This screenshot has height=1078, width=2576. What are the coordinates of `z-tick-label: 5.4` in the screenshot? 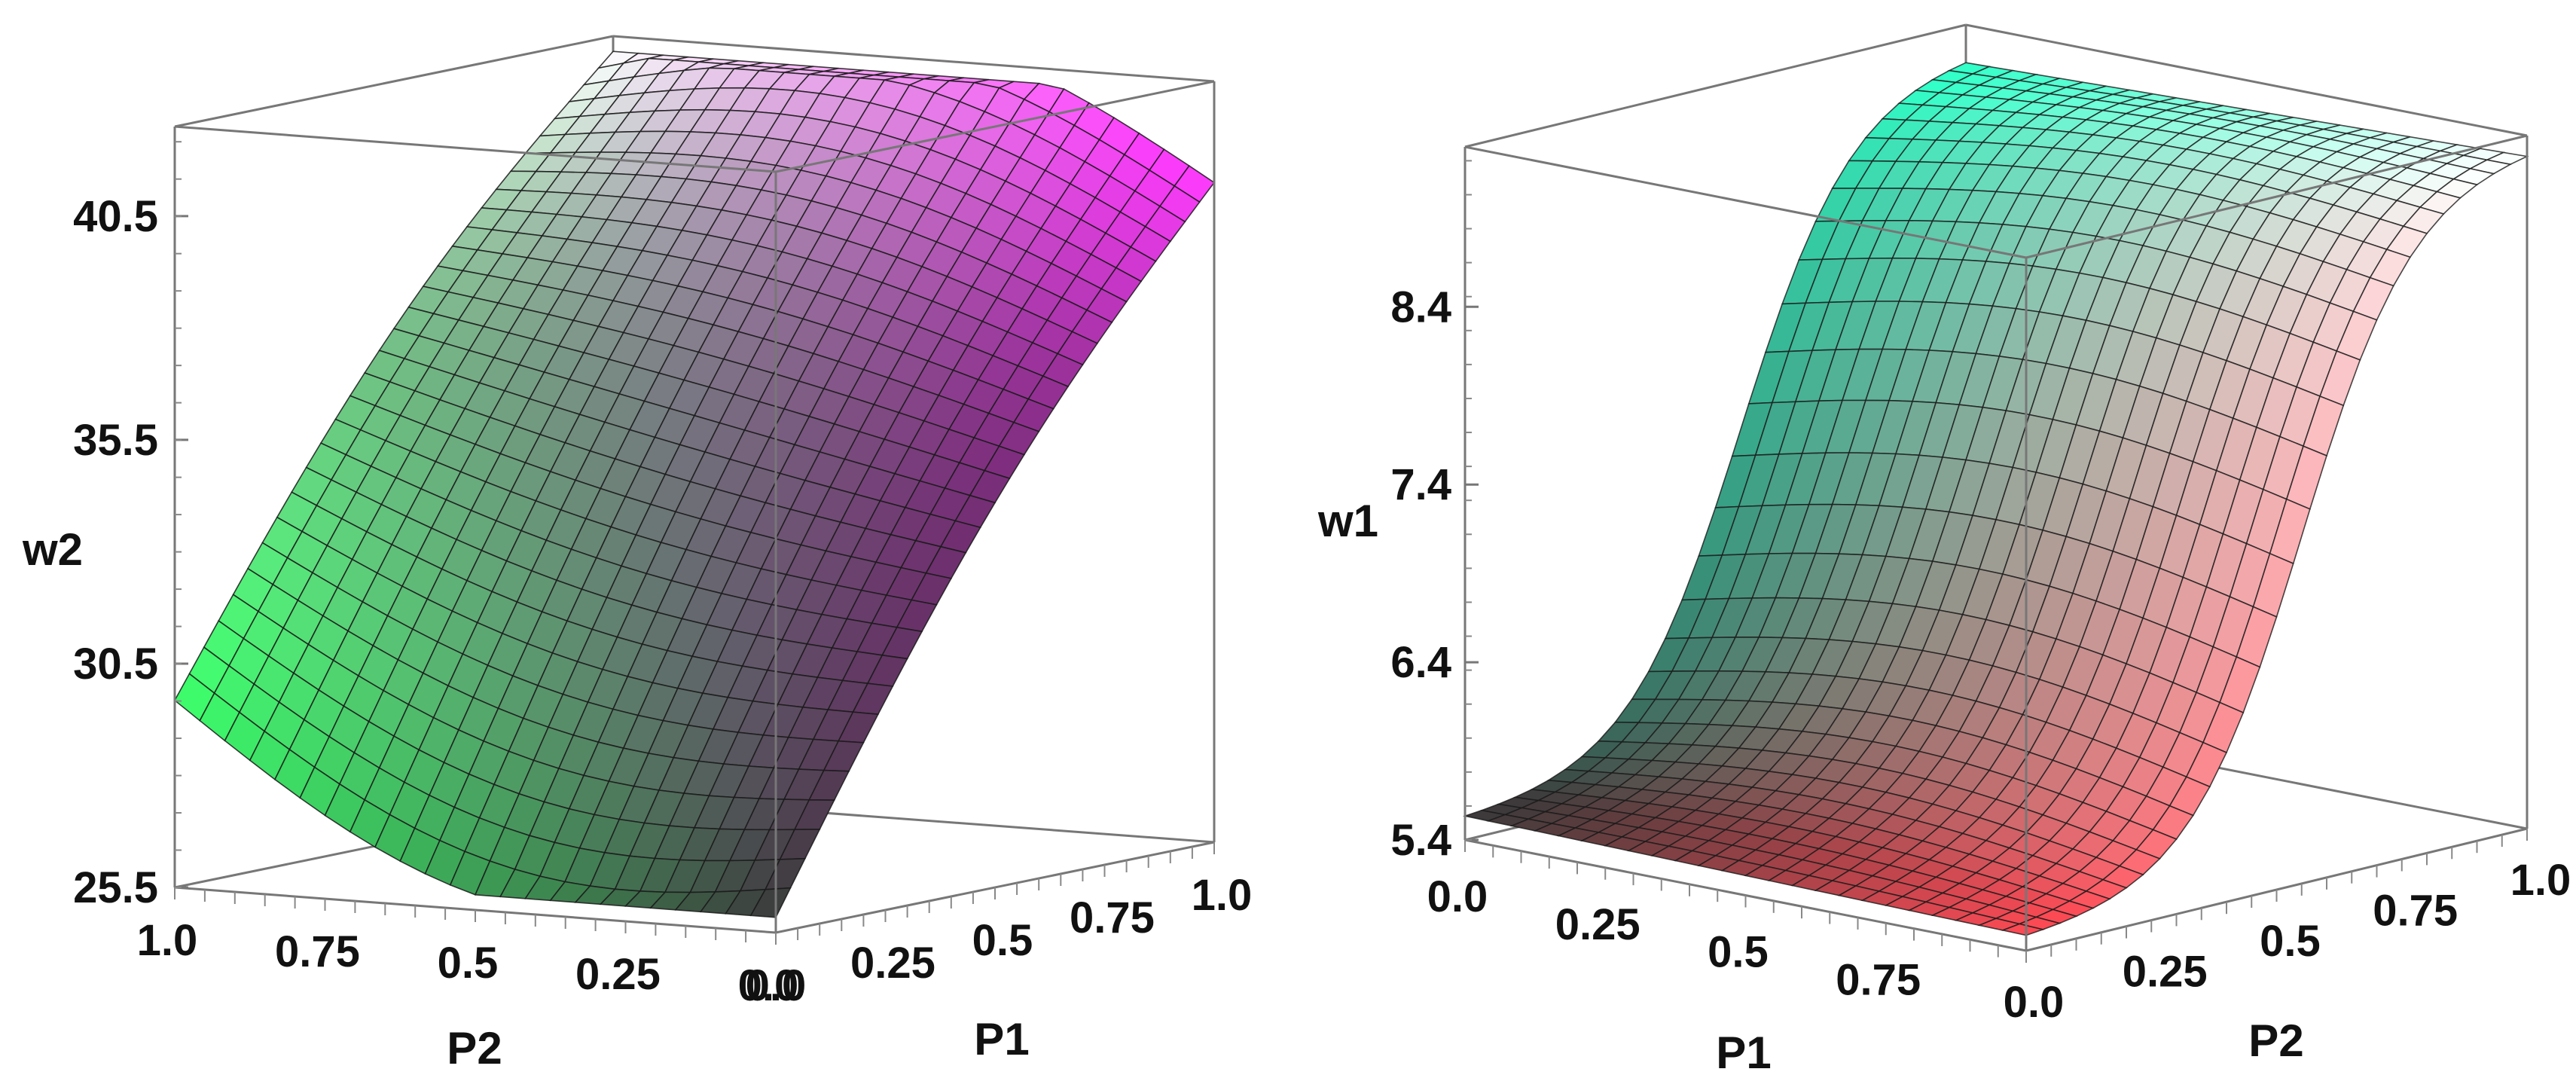 It's located at (1421, 840).